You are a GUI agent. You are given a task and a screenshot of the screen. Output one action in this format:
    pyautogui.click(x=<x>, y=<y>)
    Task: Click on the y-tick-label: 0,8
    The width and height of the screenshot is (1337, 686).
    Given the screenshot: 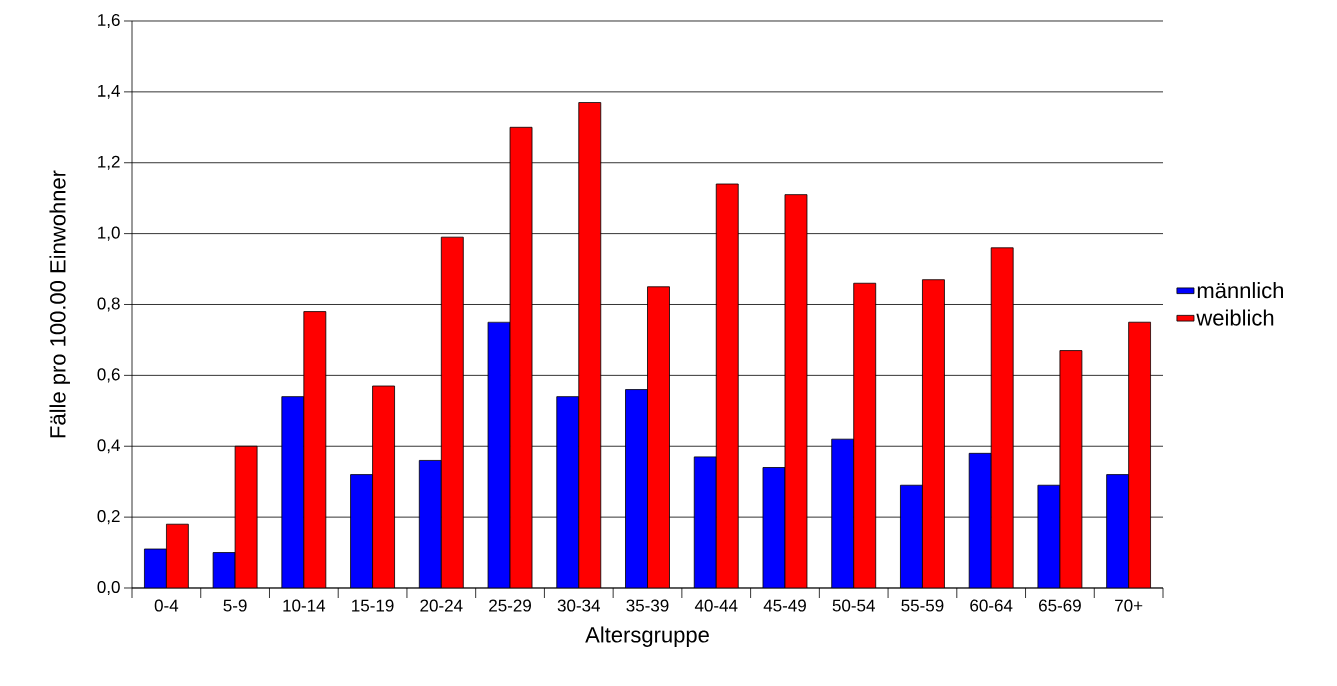 What is the action you would take?
    pyautogui.click(x=108, y=304)
    